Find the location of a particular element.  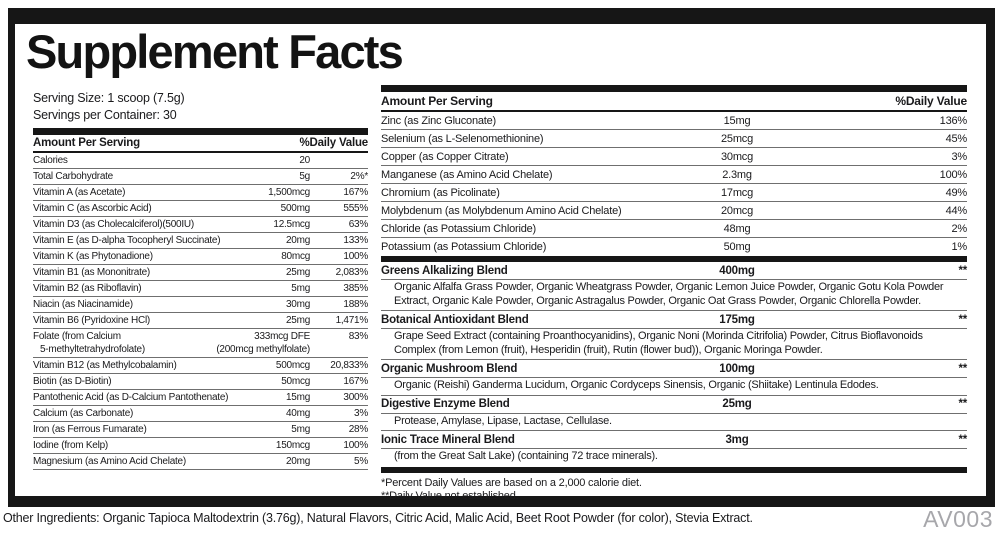

table-row: Selenium (as L-Selenomethionine) 25mcg 45% is located at coordinates (674, 138).